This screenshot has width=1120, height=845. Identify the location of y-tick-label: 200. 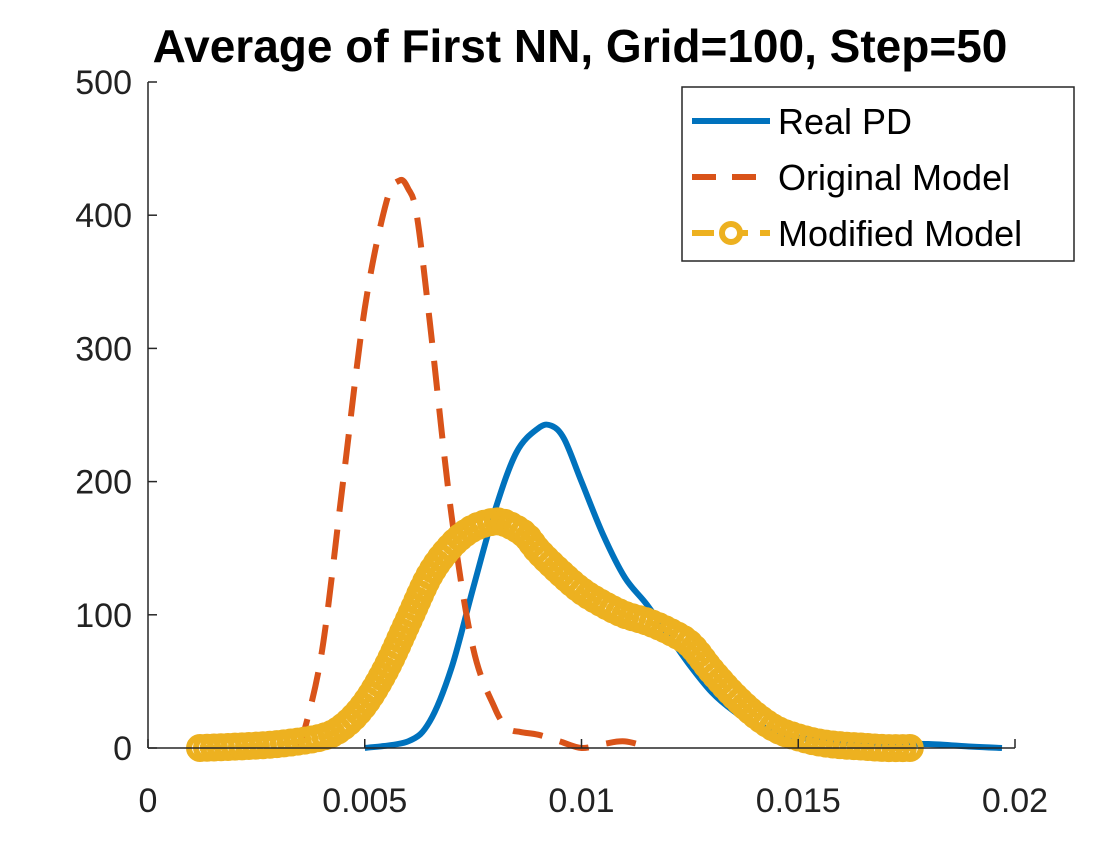
(103, 483).